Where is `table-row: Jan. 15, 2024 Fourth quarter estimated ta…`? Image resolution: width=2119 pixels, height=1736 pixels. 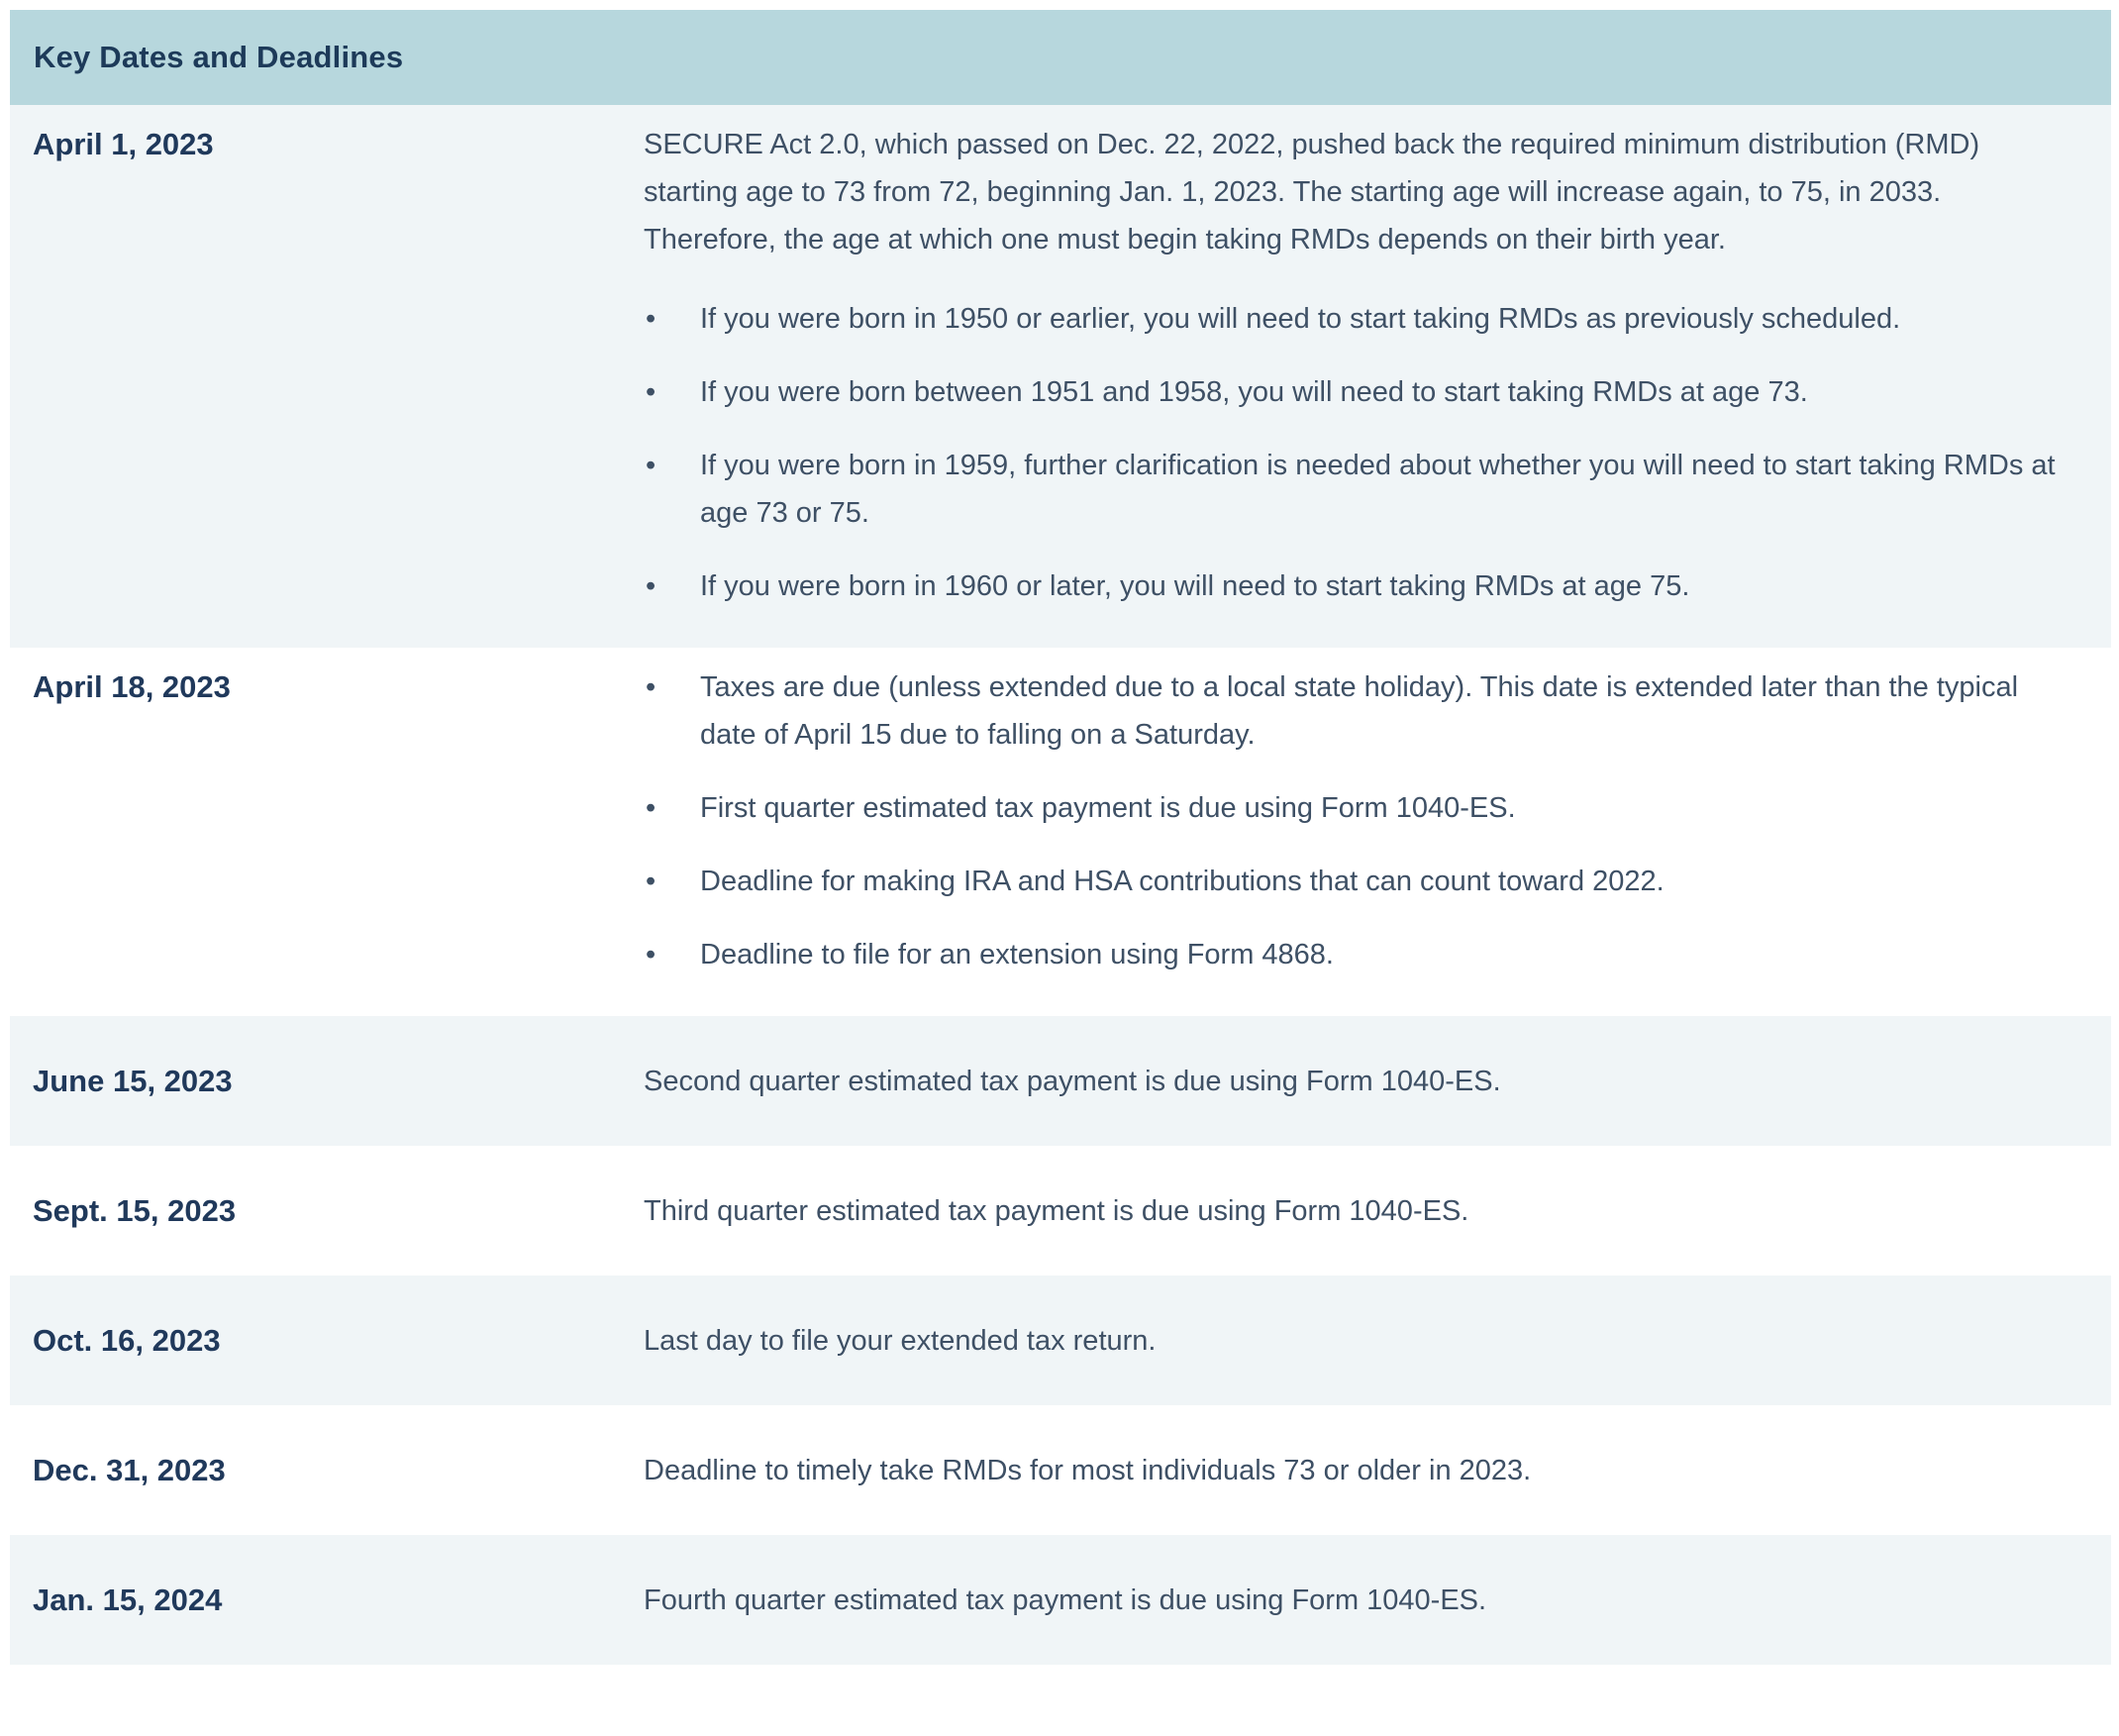 table-row: Jan. 15, 2024 Fourth quarter estimated ta… is located at coordinates (1060, 1600).